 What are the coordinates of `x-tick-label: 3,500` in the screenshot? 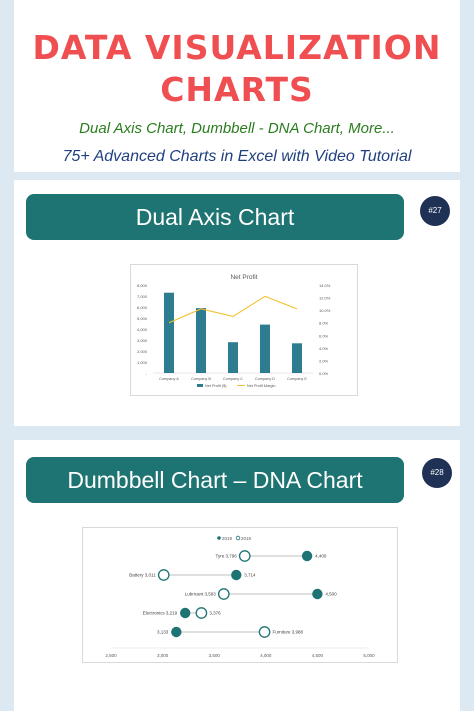 It's located at (215, 655).